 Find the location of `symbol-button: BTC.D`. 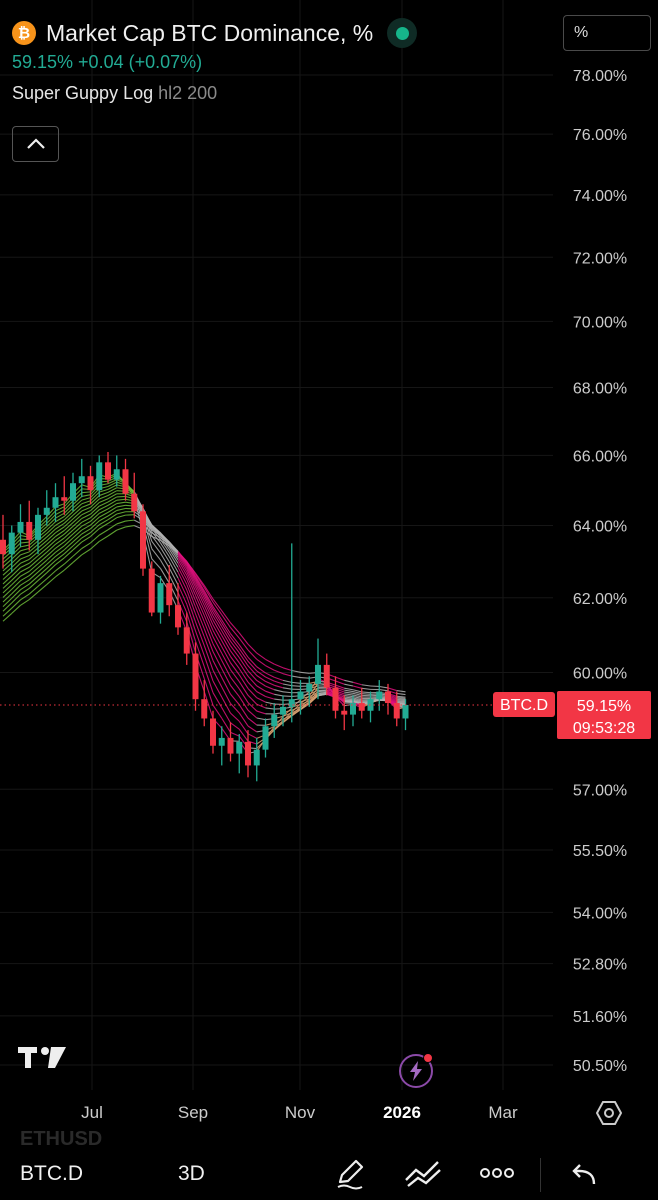

symbol-button: BTC.D is located at coordinates (51, 1173).